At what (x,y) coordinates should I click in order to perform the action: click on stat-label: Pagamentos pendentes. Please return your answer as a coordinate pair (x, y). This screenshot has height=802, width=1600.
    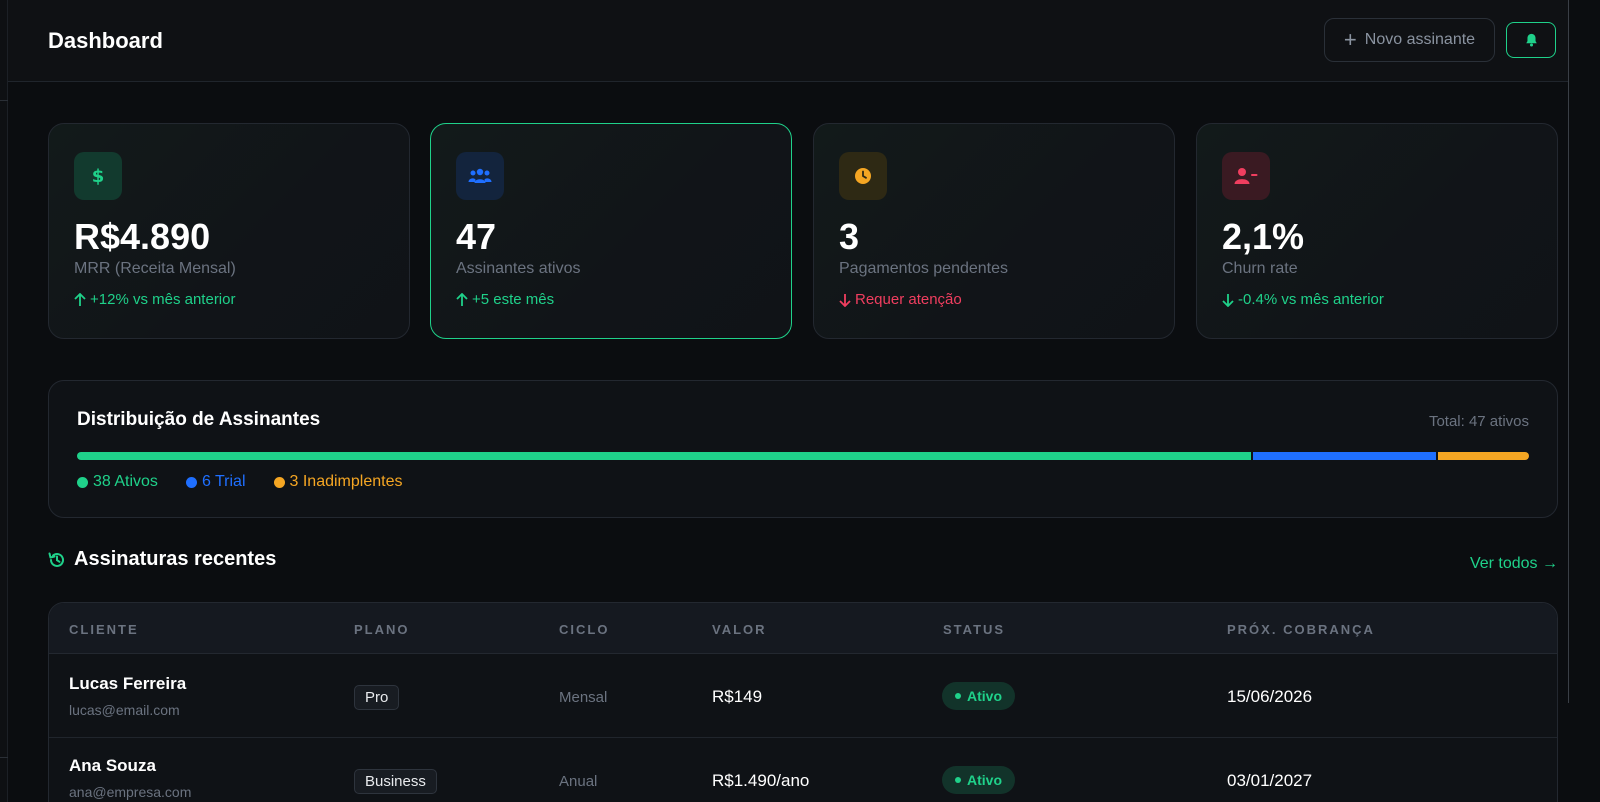
    Looking at the image, I should click on (924, 268).